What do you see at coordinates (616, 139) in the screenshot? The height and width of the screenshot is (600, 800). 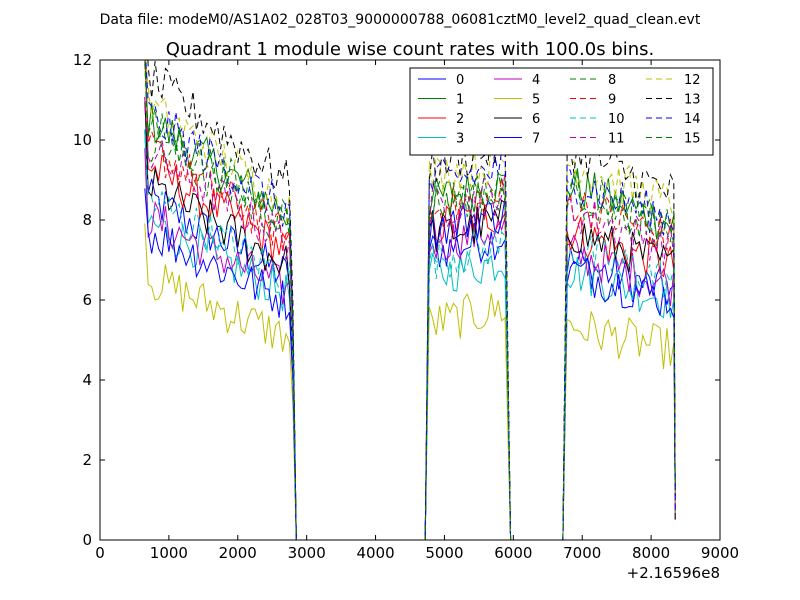 I see `legend-label-11: 11` at bounding box center [616, 139].